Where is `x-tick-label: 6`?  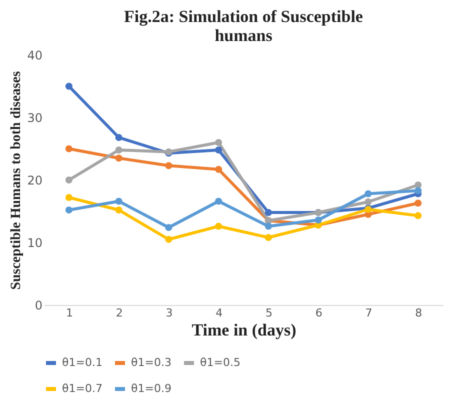
x-tick-label: 6 is located at coordinates (318, 313).